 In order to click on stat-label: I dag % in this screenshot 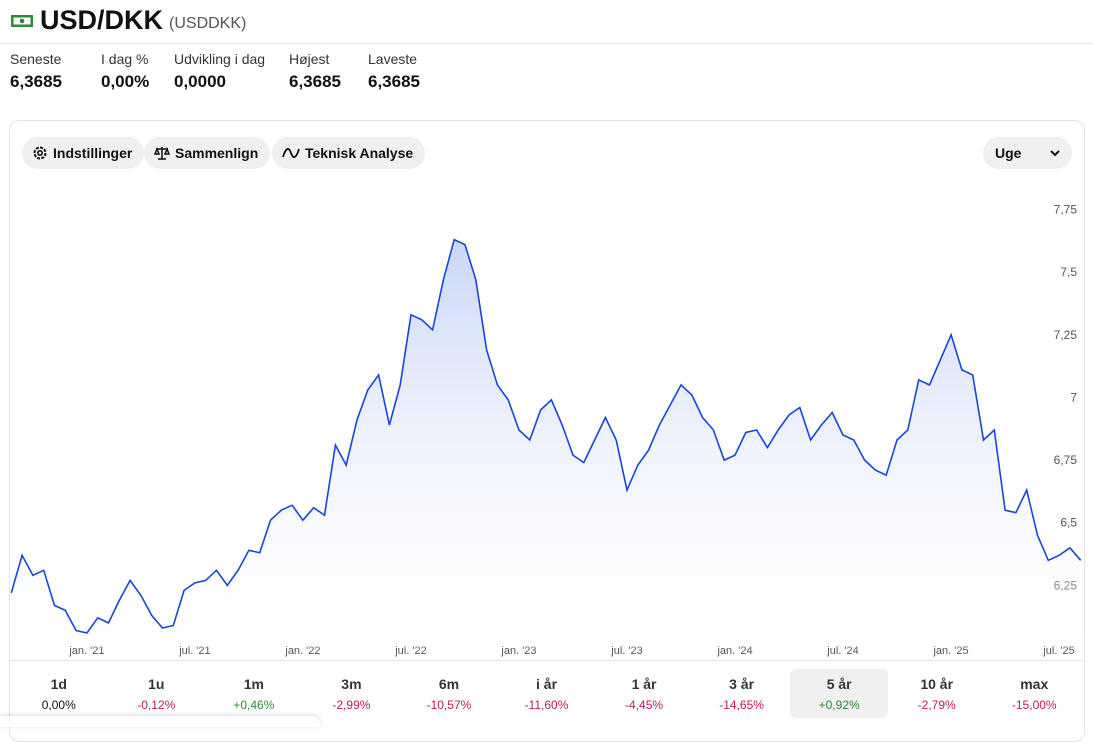, I will do `click(125, 59)`.